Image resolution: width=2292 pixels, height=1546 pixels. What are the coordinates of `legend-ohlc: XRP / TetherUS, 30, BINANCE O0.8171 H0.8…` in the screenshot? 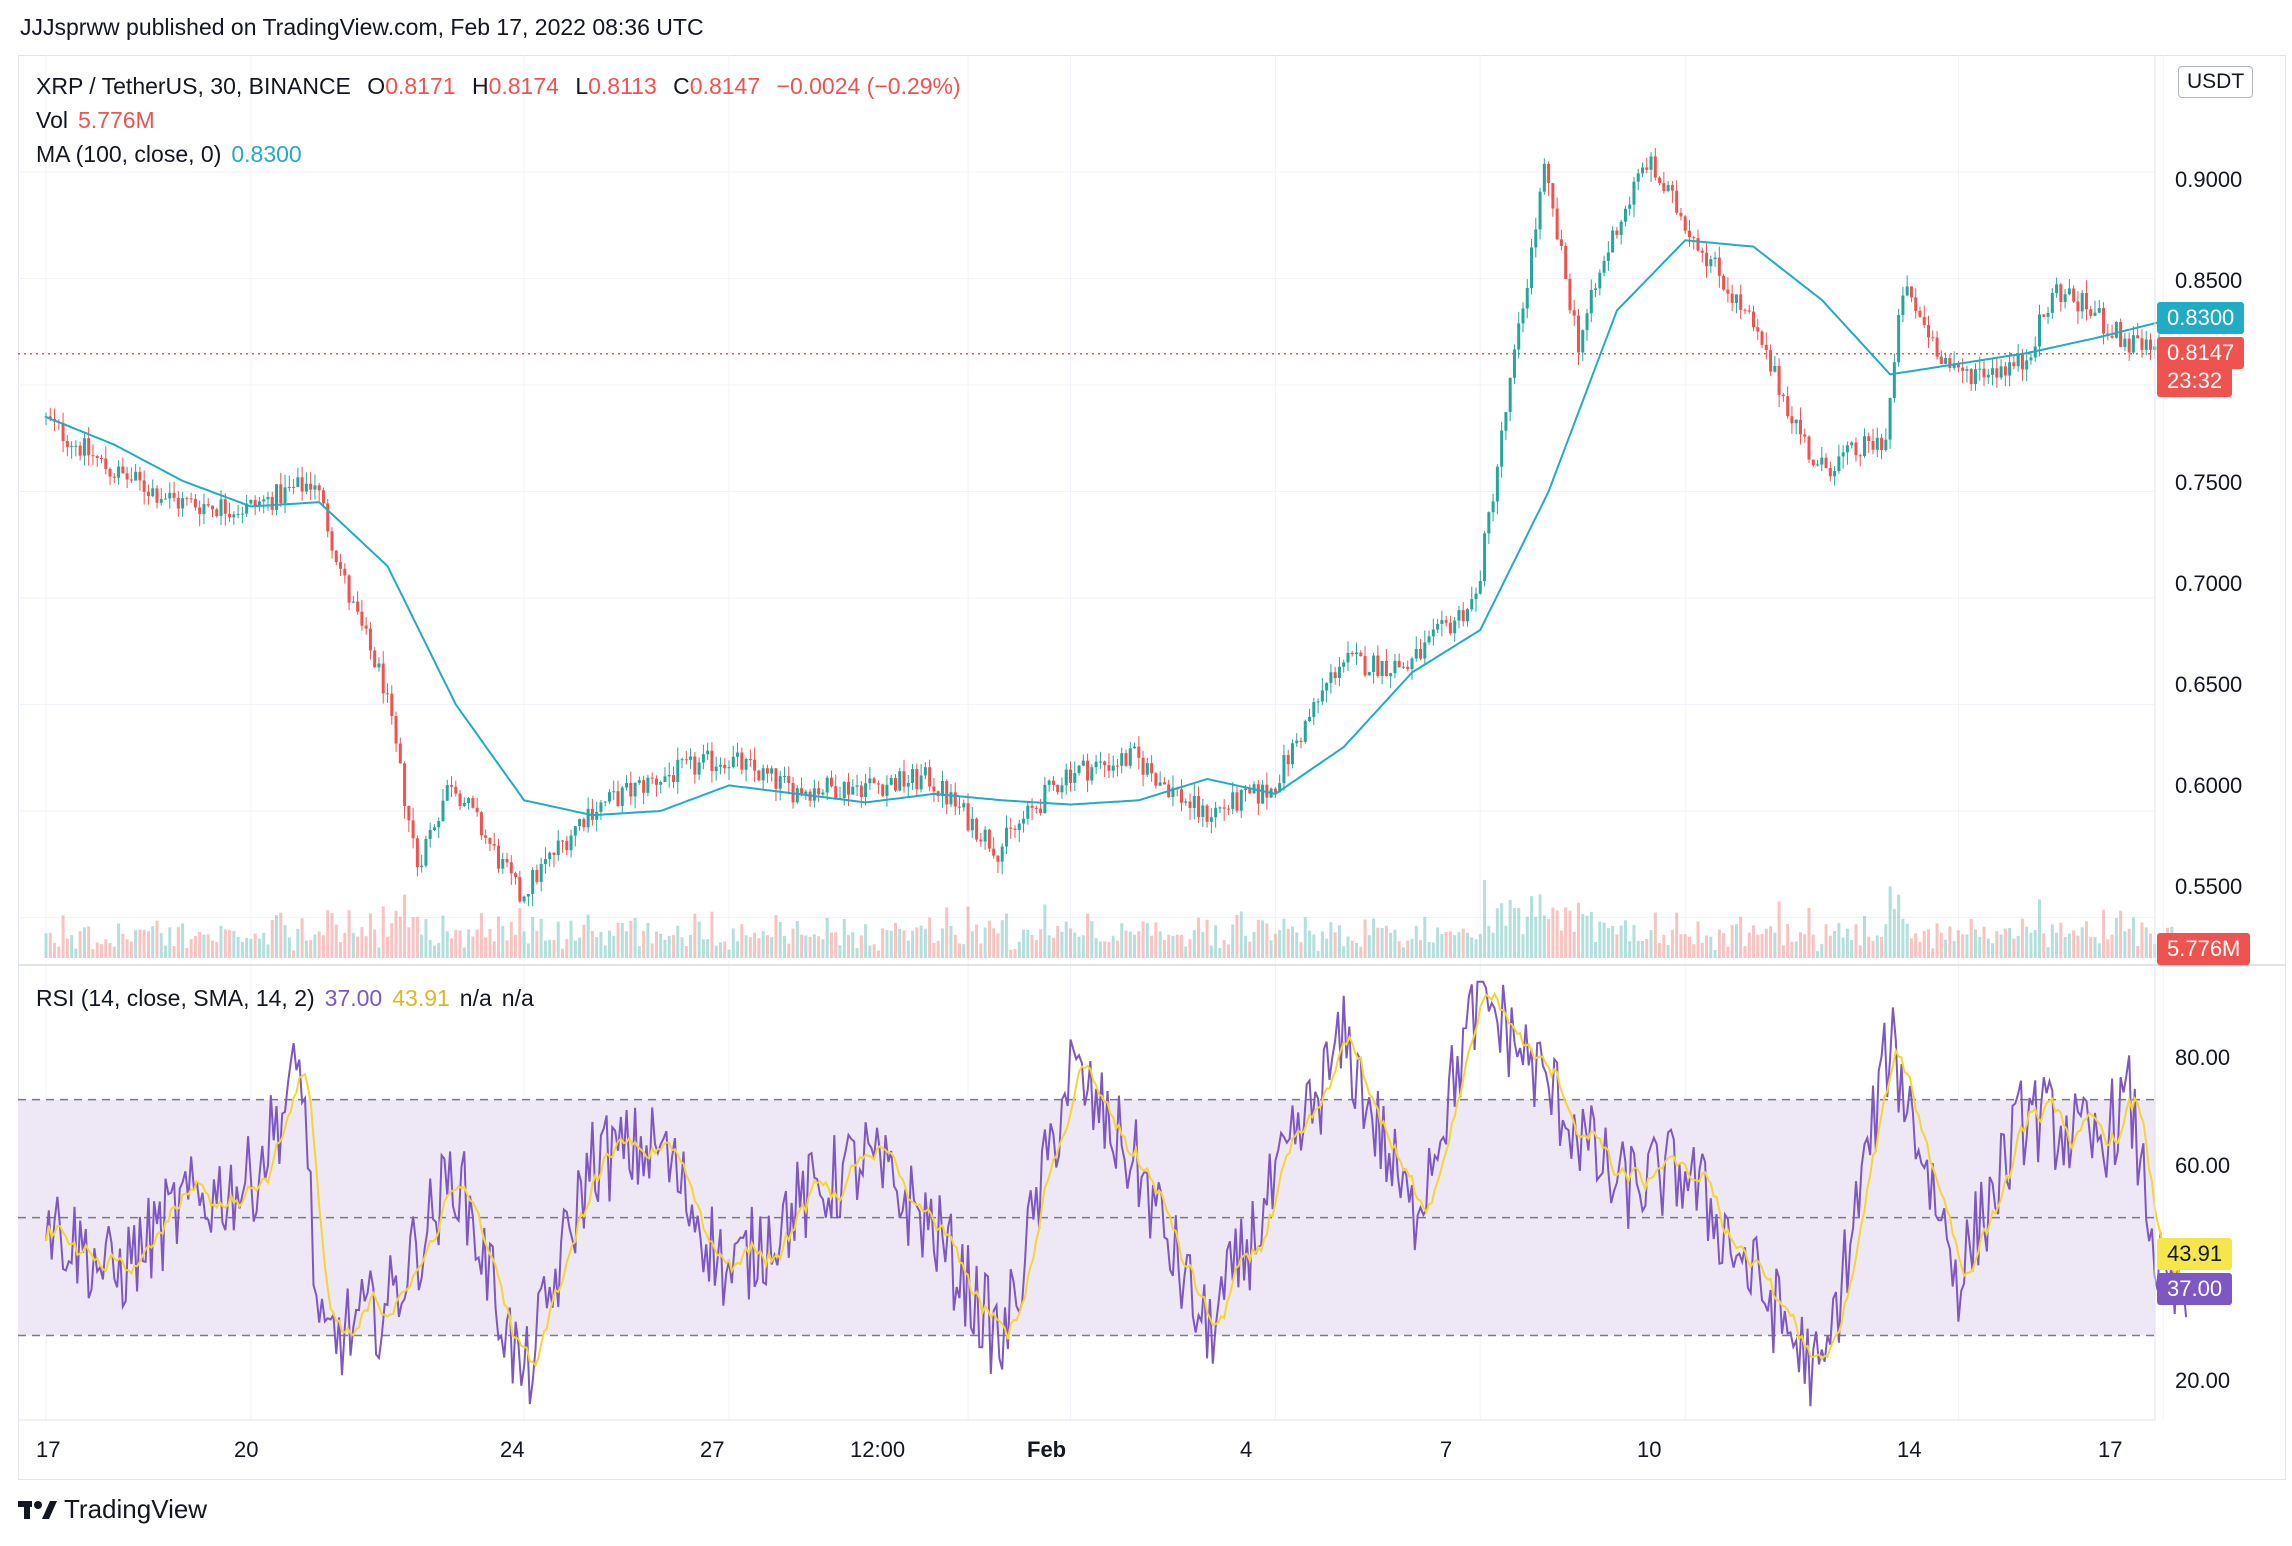 It's located at (498, 86).